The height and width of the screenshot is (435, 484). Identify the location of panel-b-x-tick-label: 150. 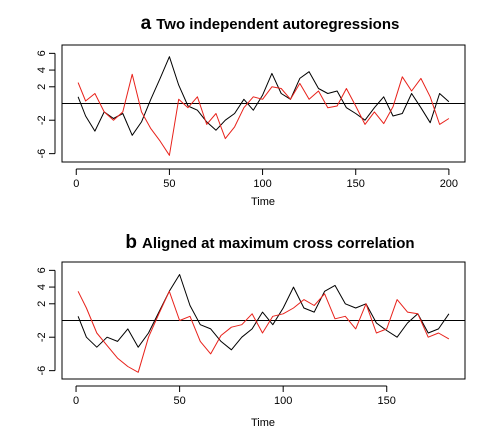
(387, 401).